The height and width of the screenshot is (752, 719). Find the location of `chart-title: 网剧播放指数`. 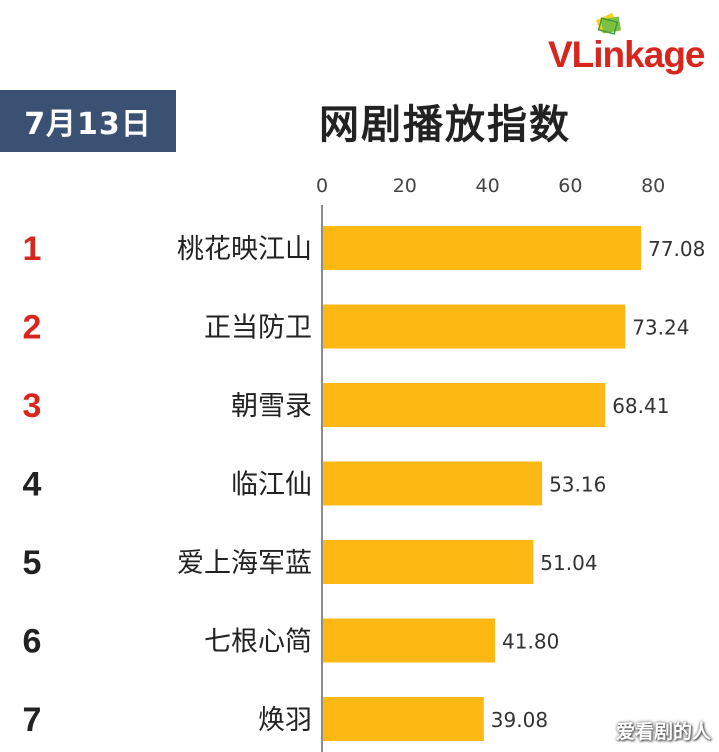

chart-title: 网剧播放指数 is located at coordinates (445, 125).